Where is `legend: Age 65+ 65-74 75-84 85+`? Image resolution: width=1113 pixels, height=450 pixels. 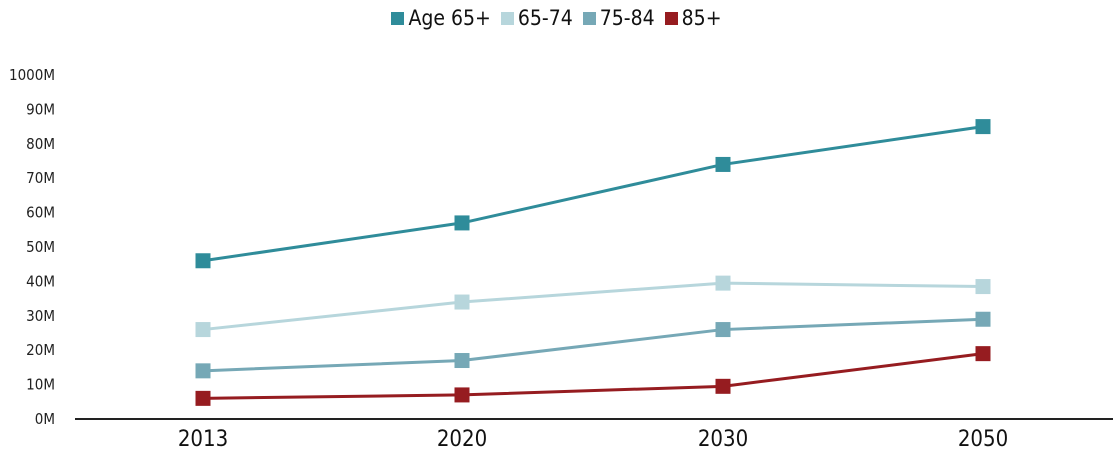 legend: Age 65+ 65-74 75-84 85+ is located at coordinates (556, 18).